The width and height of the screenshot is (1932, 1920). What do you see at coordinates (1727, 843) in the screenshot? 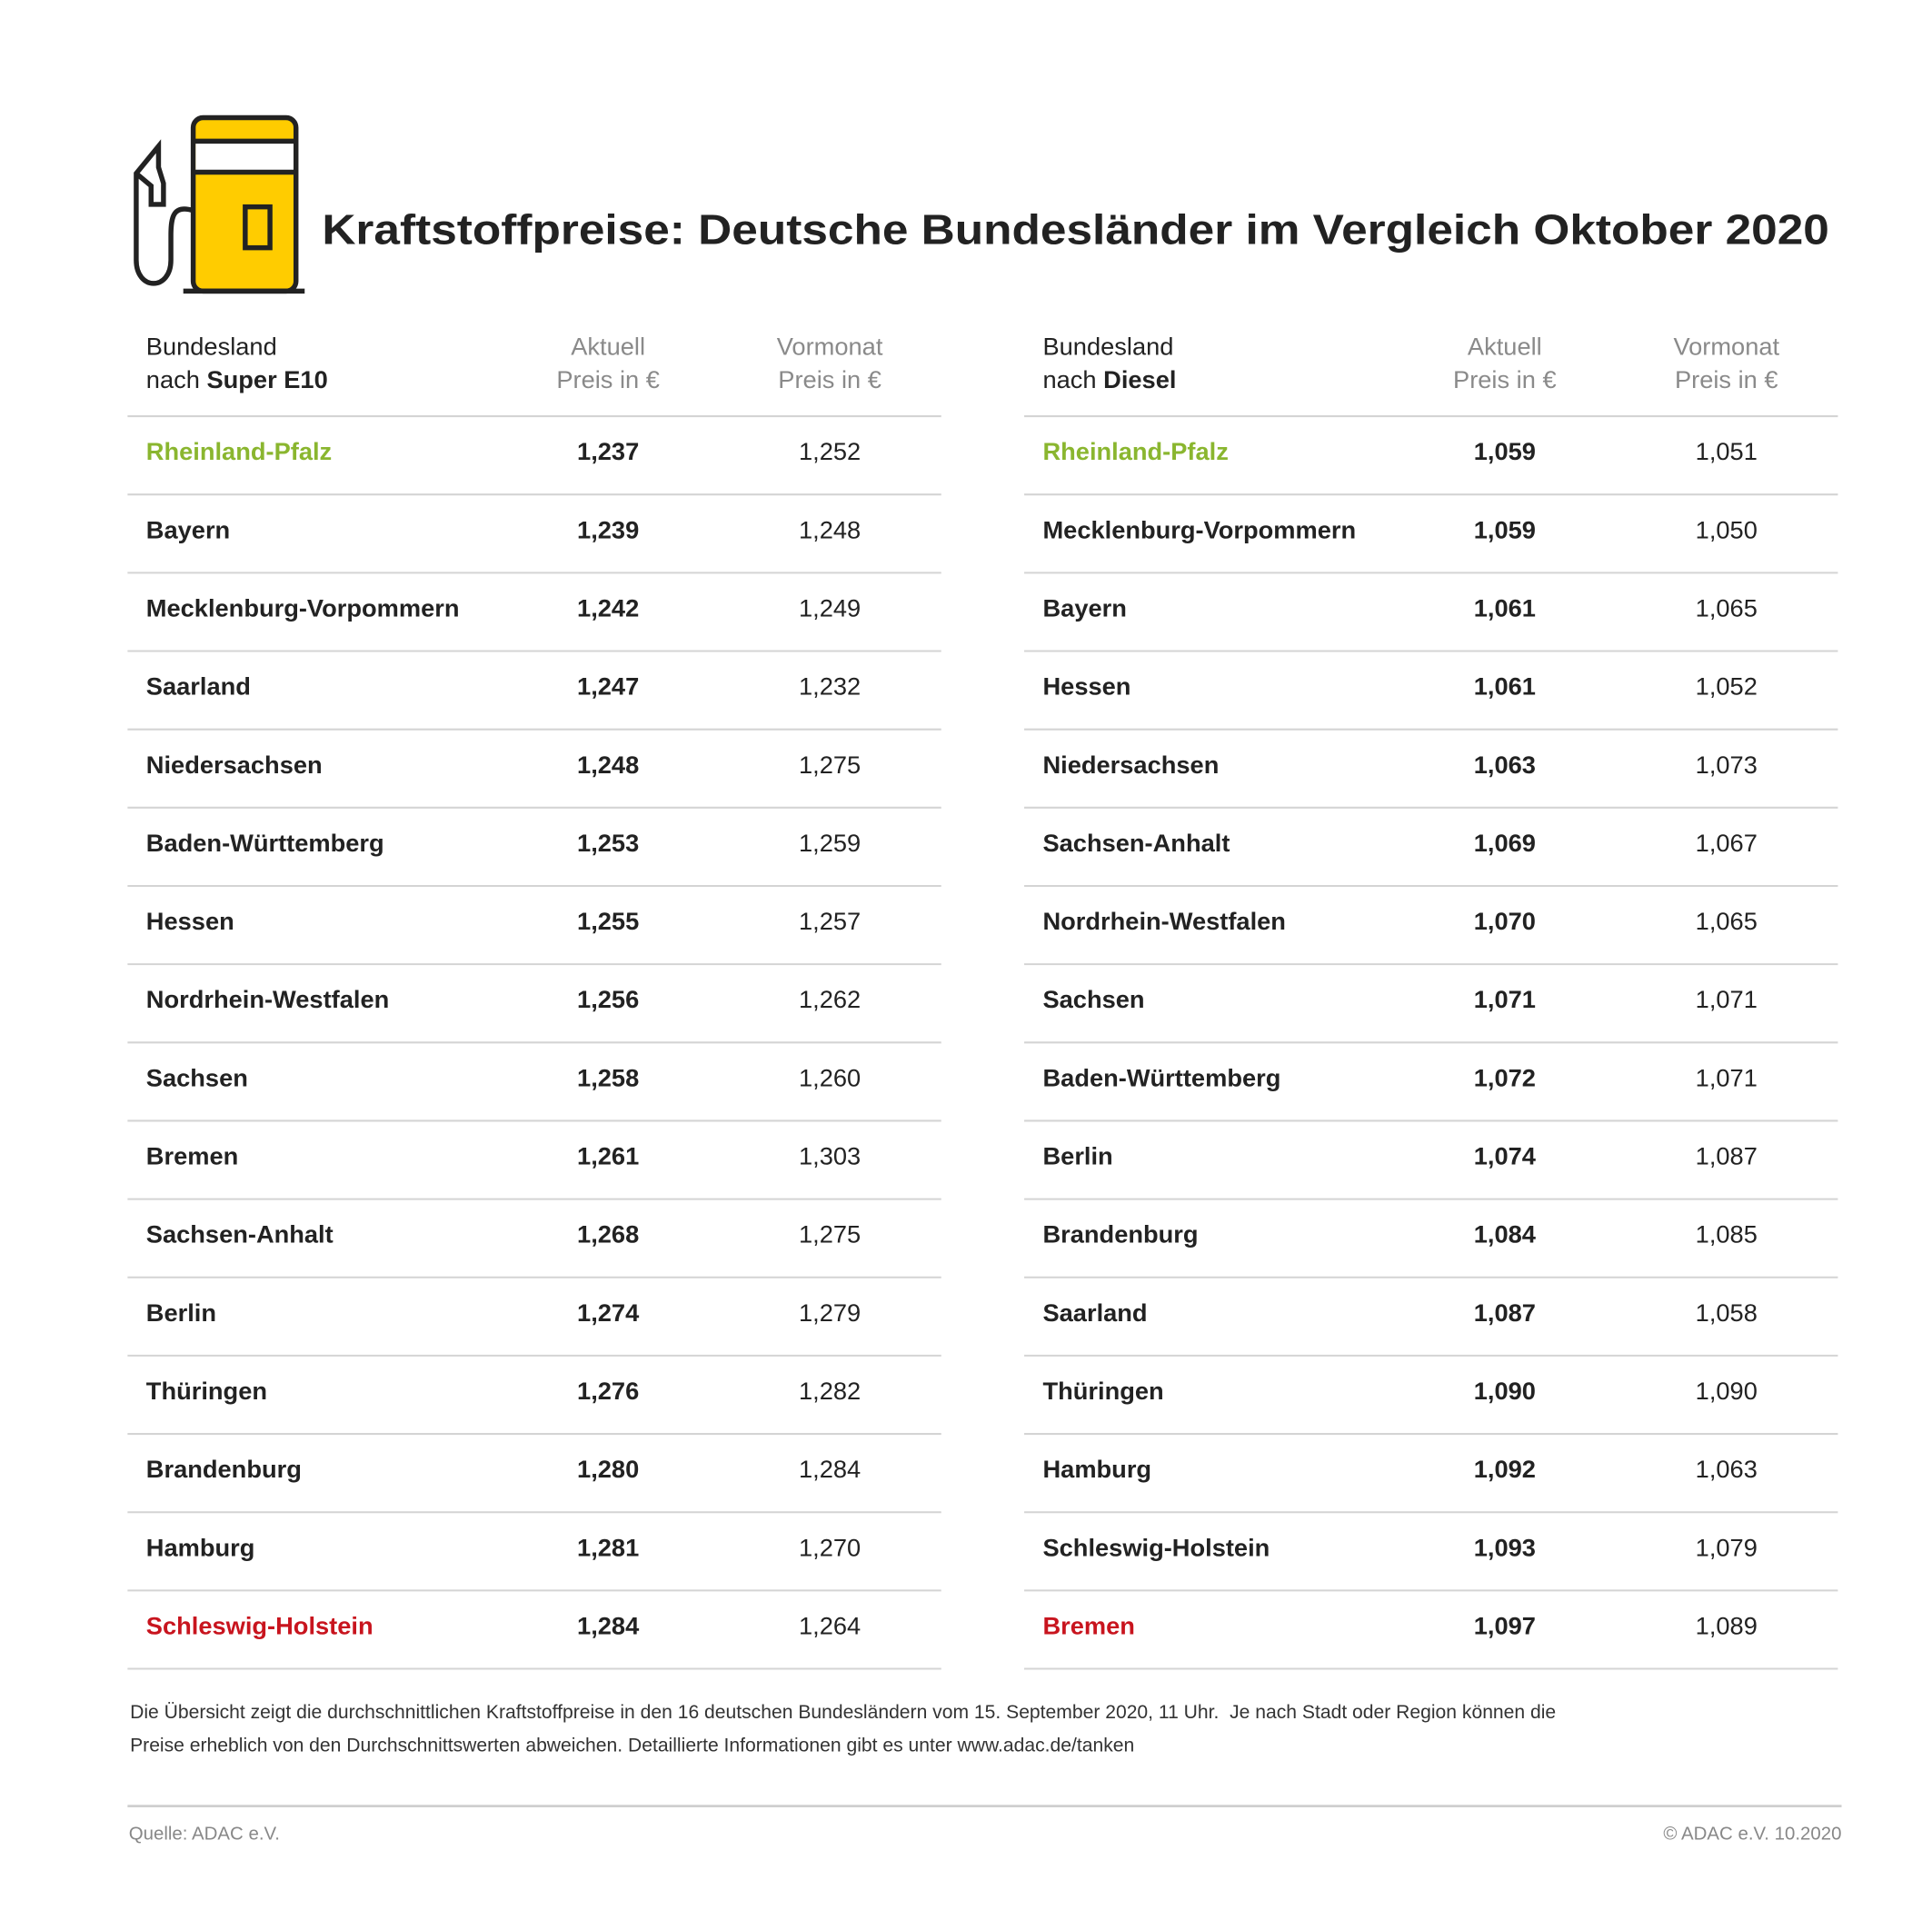
I see `previous-price: 1,067` at bounding box center [1727, 843].